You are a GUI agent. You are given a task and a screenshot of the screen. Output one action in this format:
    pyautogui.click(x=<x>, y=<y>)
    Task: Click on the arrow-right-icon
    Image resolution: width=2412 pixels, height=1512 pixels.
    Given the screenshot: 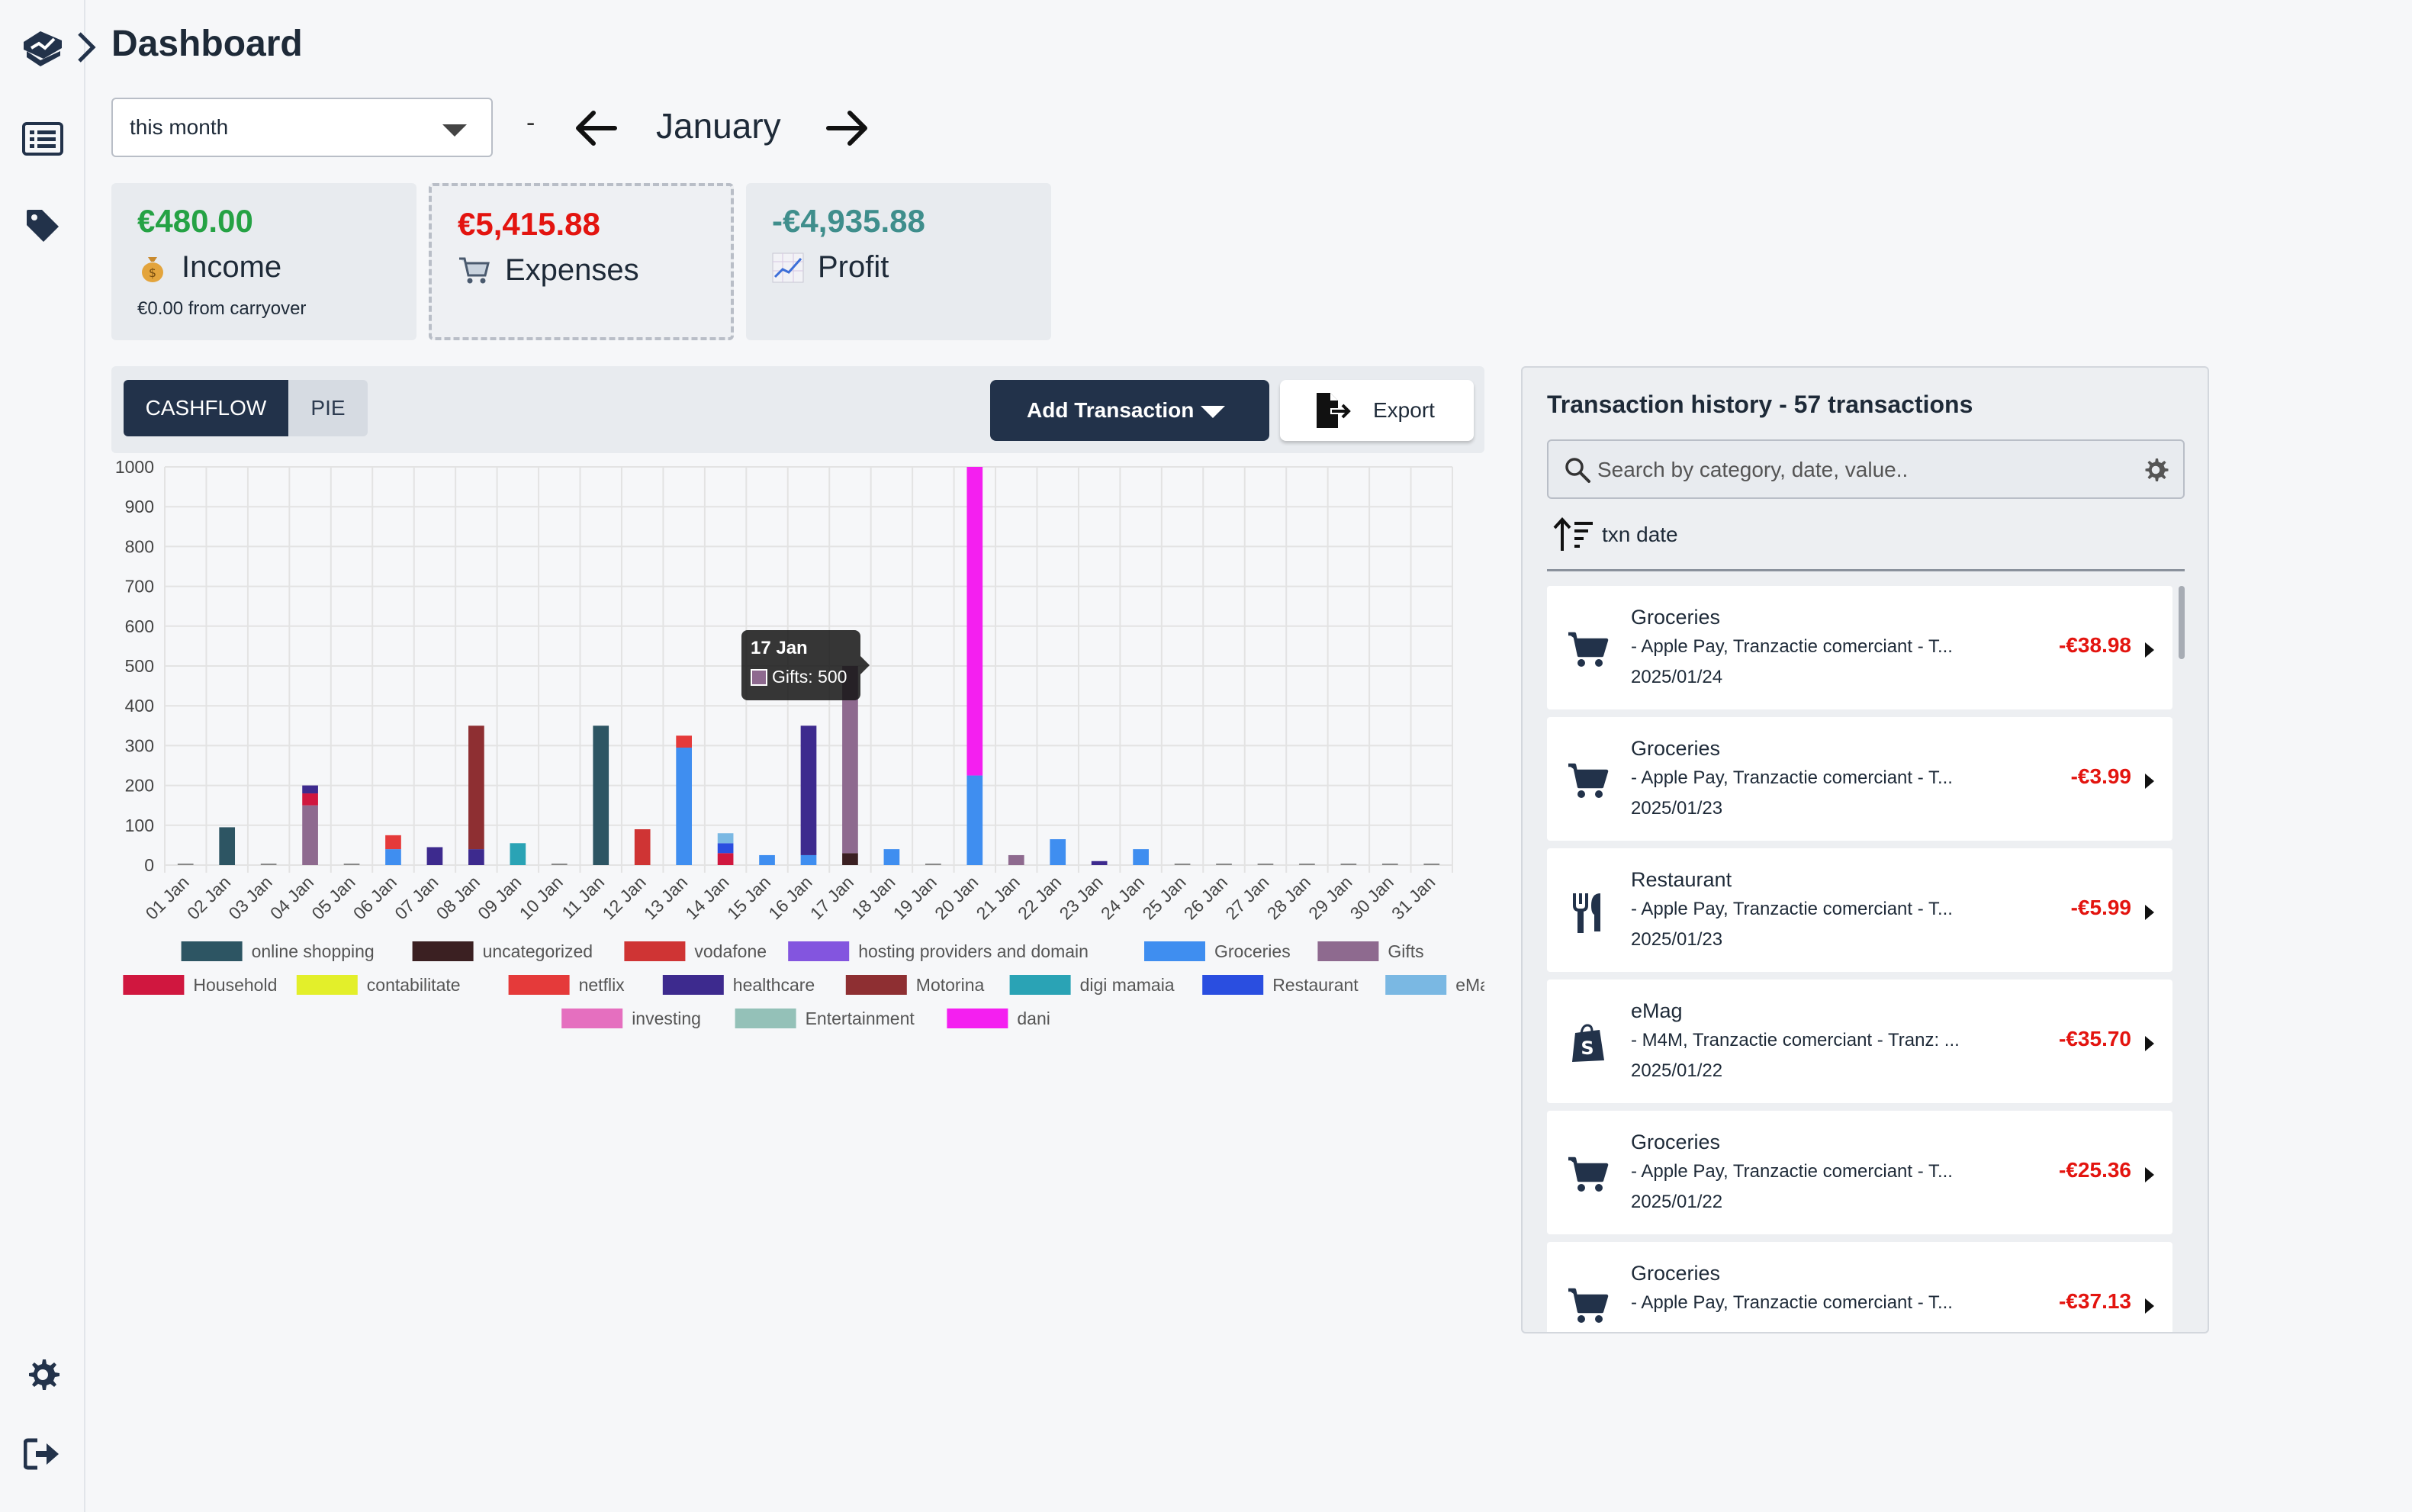 What is the action you would take?
    pyautogui.click(x=847, y=129)
    